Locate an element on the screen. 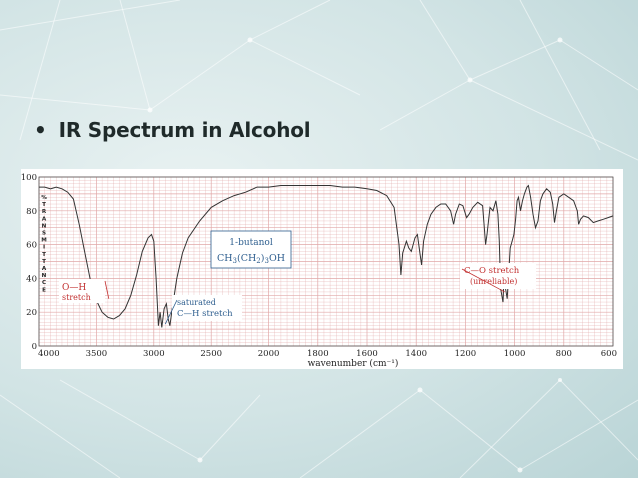  x-tick-label: 1800 is located at coordinates (318, 354).